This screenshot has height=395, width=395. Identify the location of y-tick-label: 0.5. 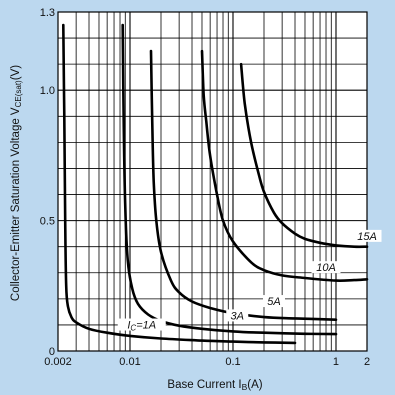
(47, 222).